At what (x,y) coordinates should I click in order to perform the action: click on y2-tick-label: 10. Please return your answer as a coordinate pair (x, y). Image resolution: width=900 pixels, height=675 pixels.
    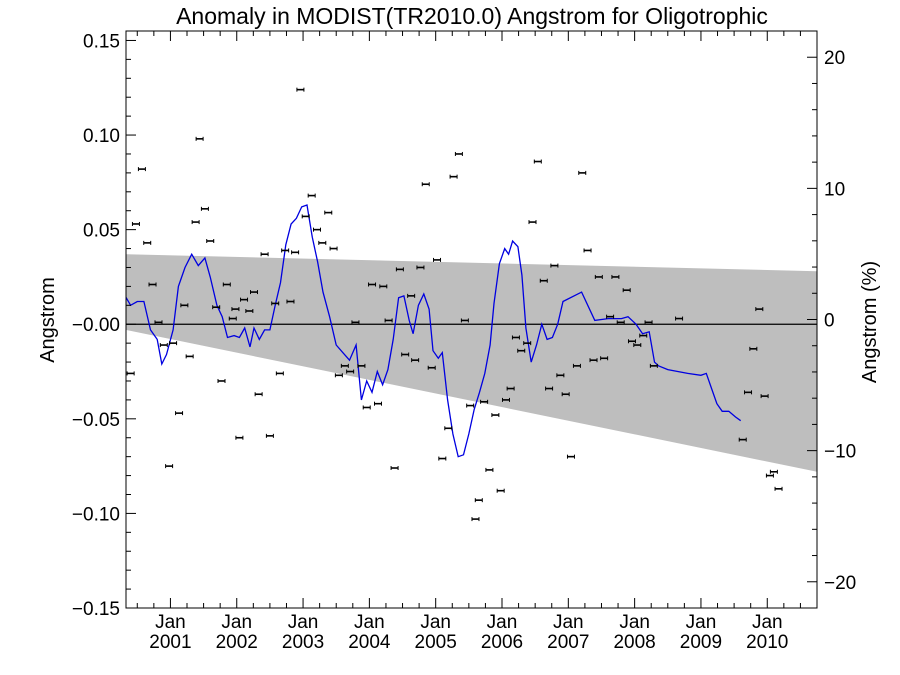
    Looking at the image, I should click on (834, 189).